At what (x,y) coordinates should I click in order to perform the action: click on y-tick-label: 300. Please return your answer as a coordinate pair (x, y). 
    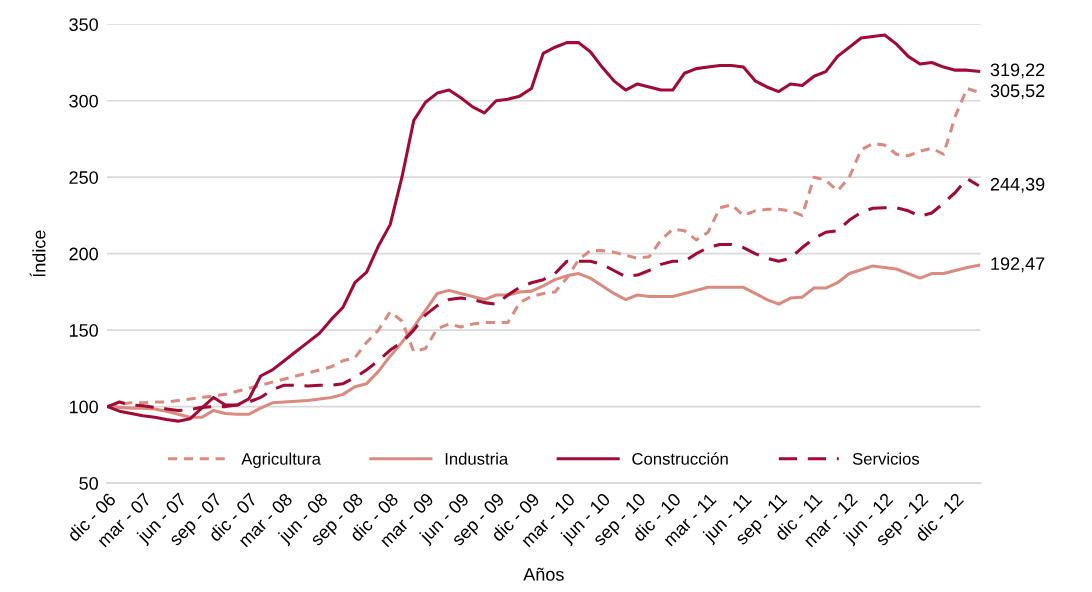
    Looking at the image, I should click on (83, 101).